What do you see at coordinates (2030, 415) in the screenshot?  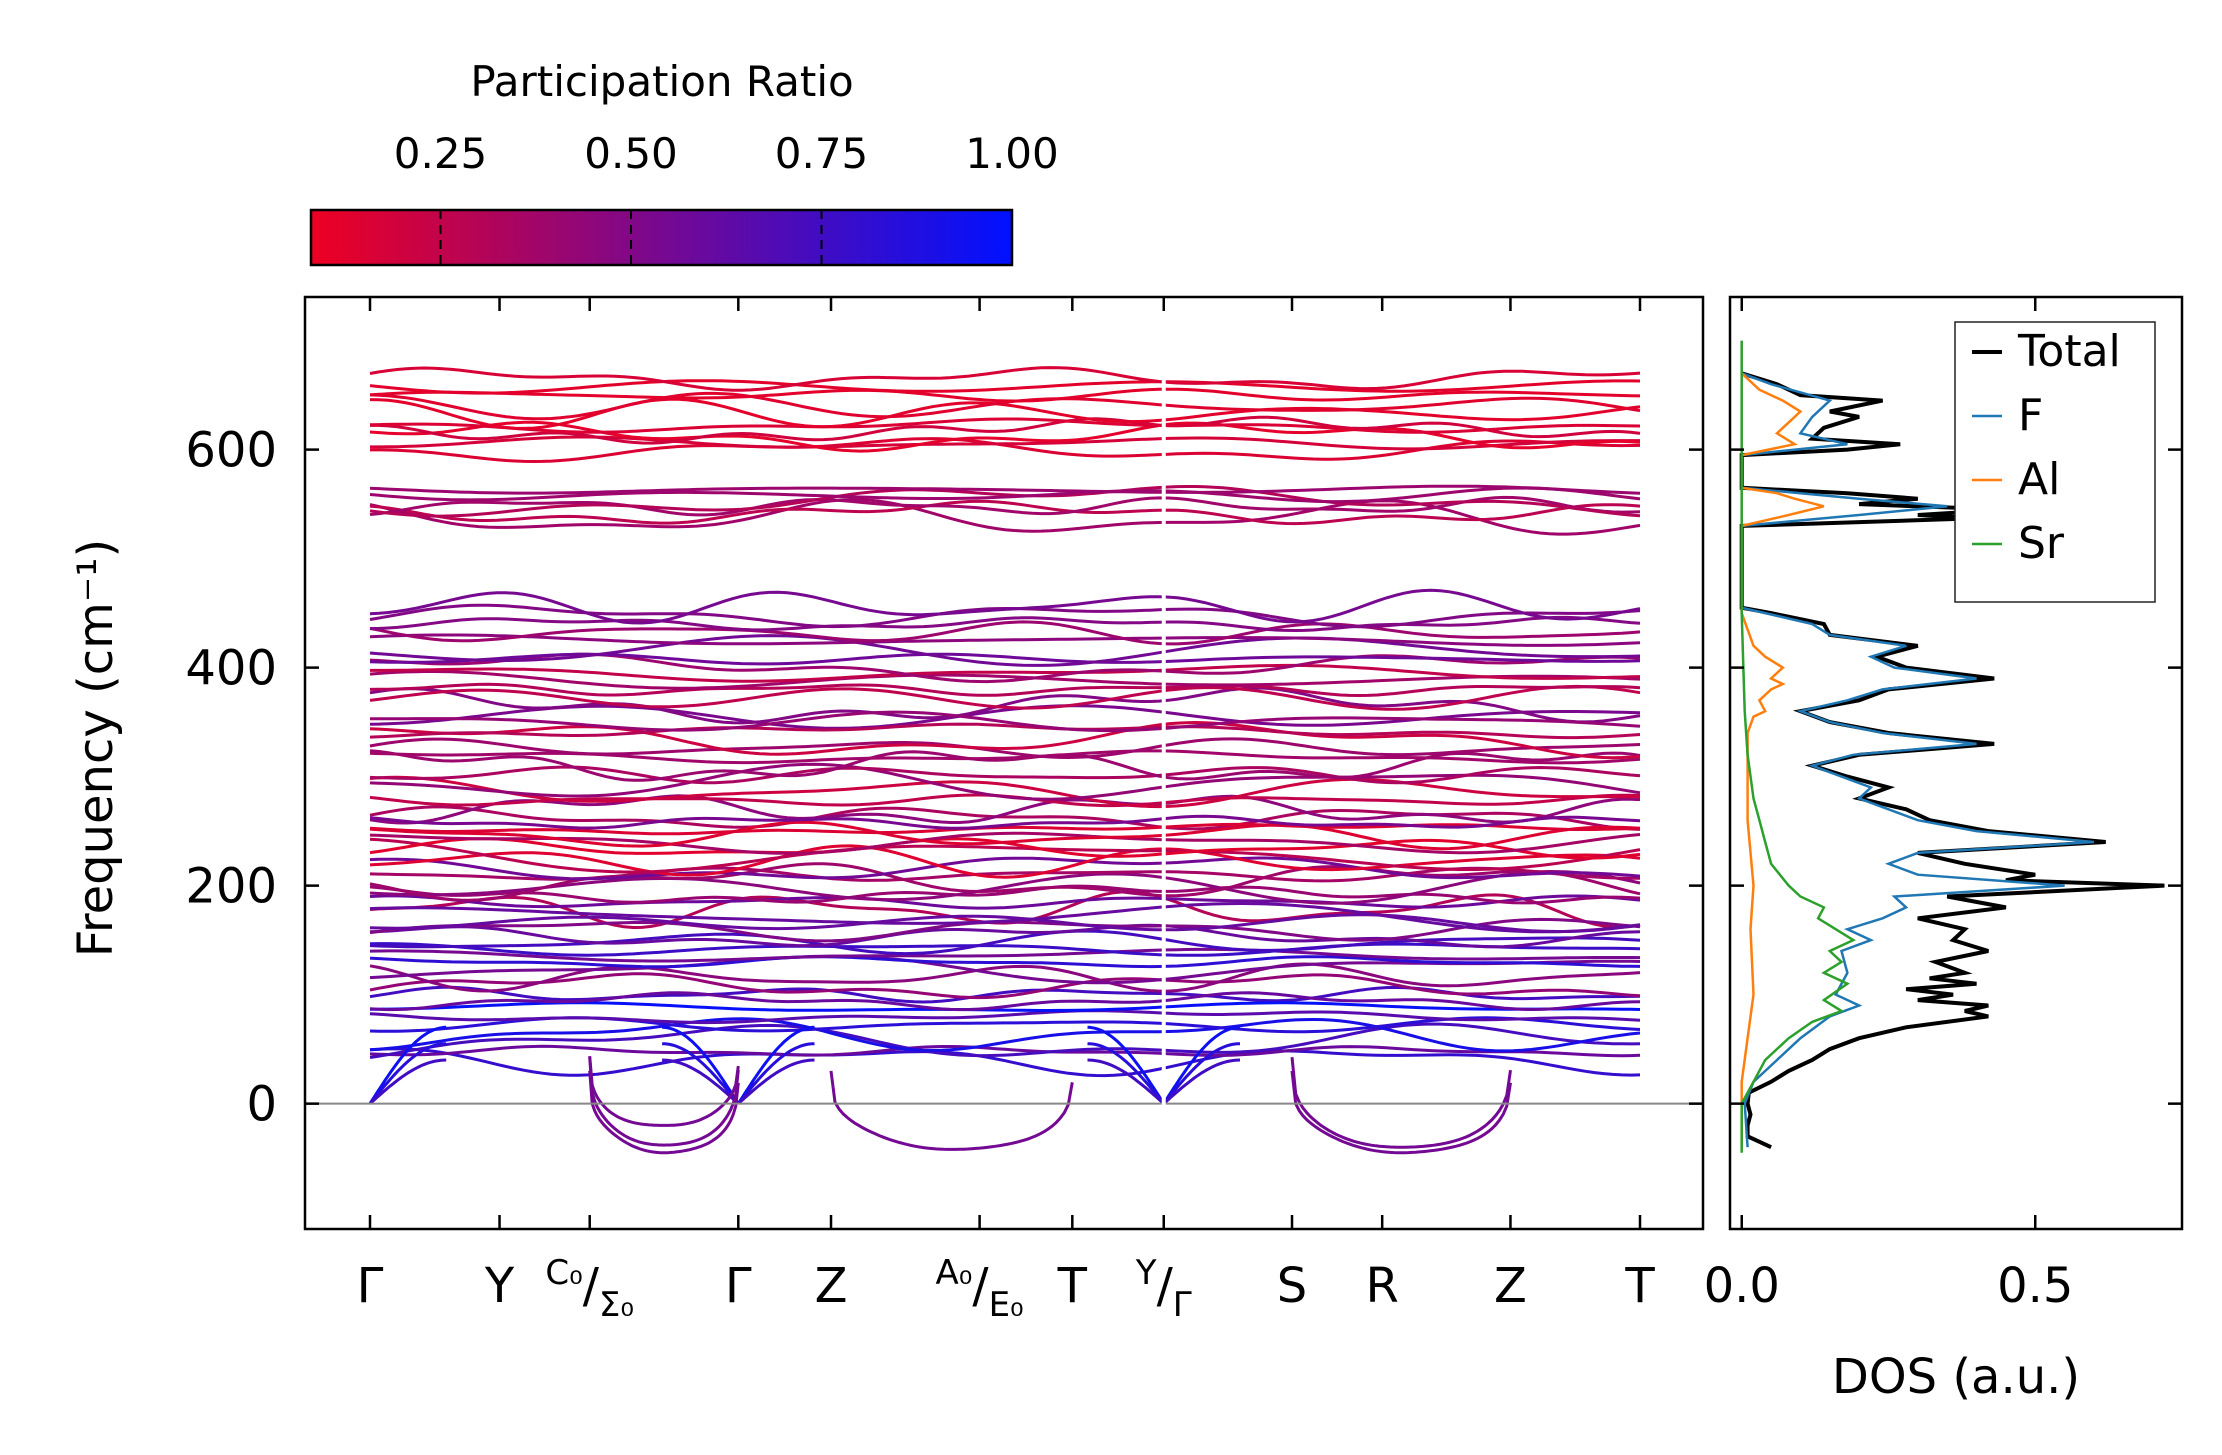 I see `legend-label: F` at bounding box center [2030, 415].